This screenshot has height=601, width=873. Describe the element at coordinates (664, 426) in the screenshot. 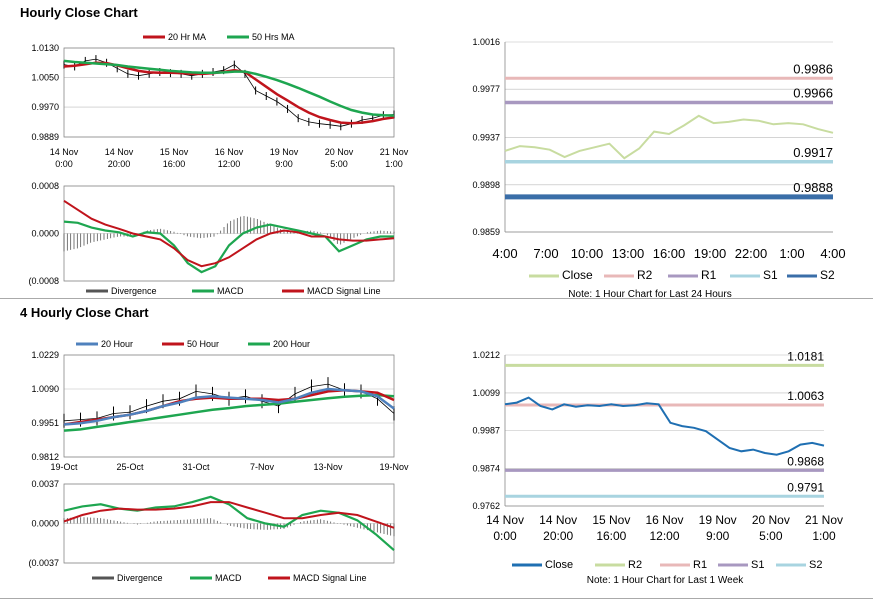

I see `4hourly-close-line` at that location.